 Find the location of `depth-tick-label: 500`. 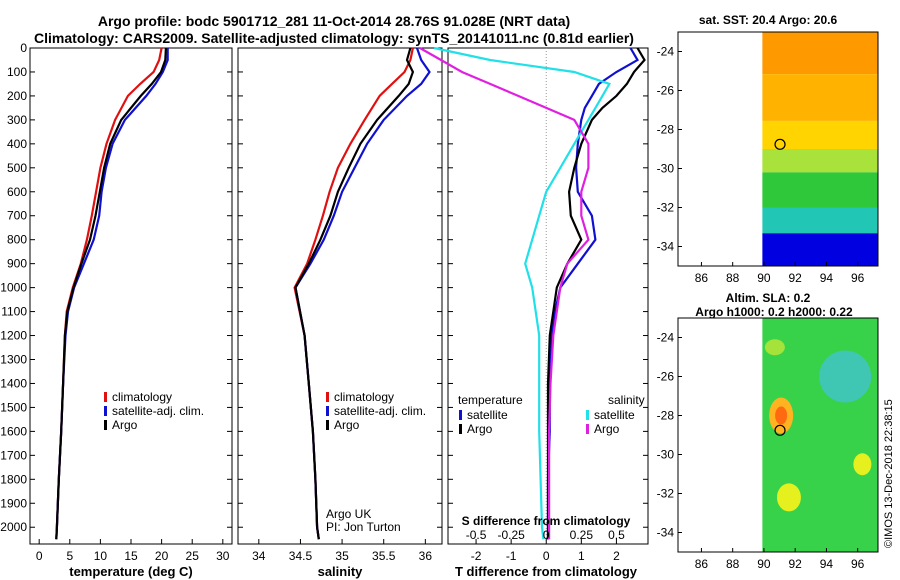

depth-tick-label: 500 is located at coordinates (17, 168).